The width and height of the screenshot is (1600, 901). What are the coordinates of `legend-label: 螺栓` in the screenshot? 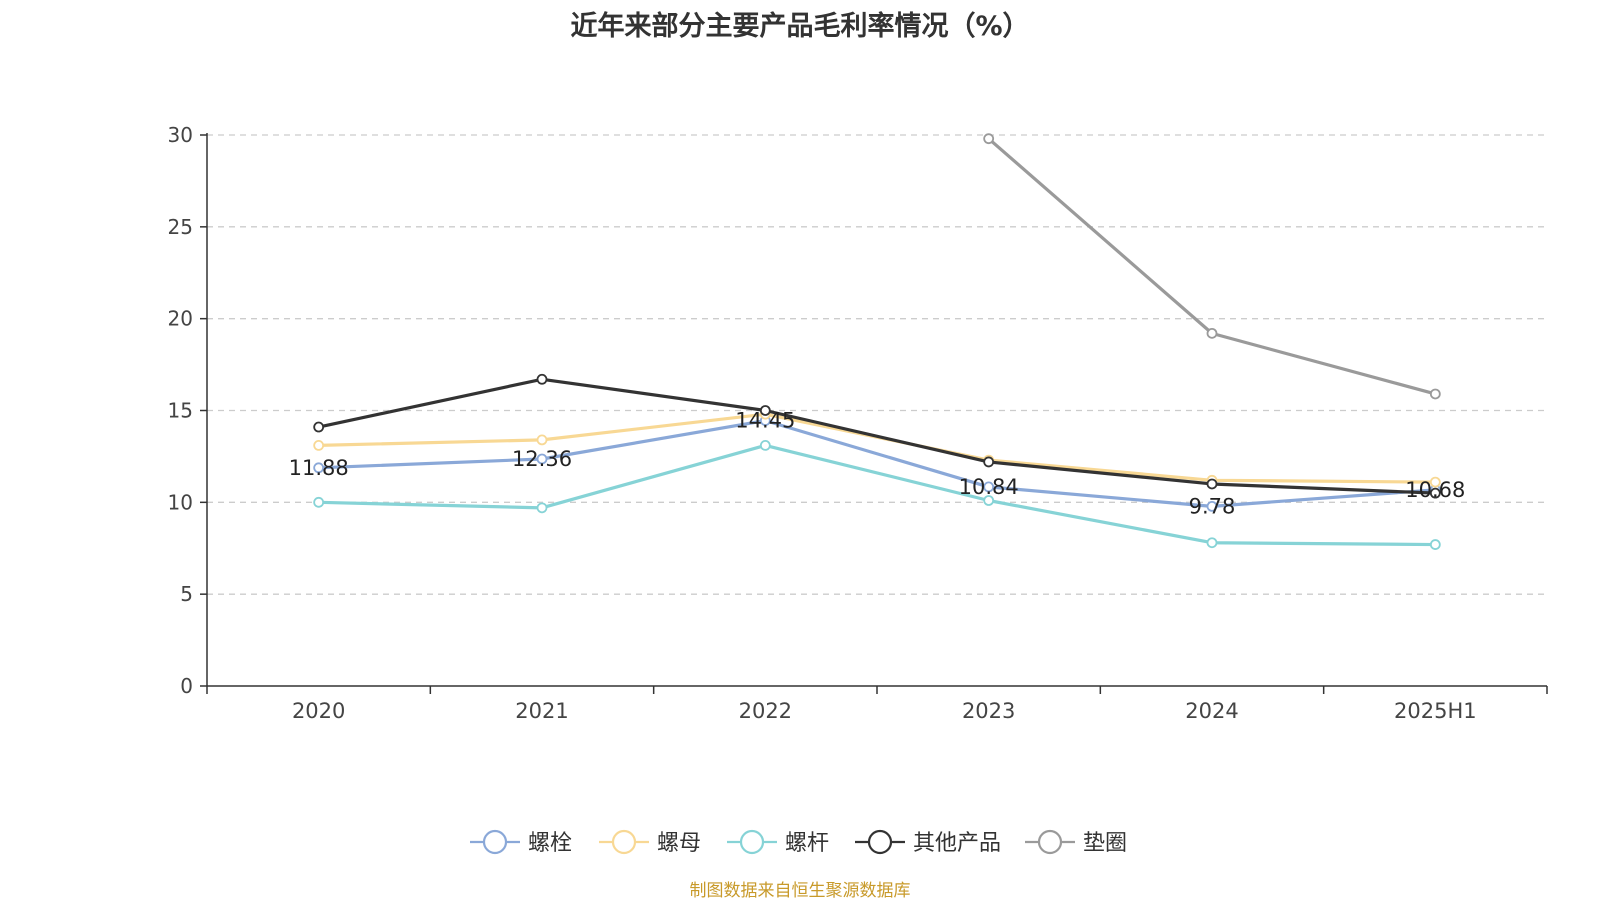 It's located at (550, 843).